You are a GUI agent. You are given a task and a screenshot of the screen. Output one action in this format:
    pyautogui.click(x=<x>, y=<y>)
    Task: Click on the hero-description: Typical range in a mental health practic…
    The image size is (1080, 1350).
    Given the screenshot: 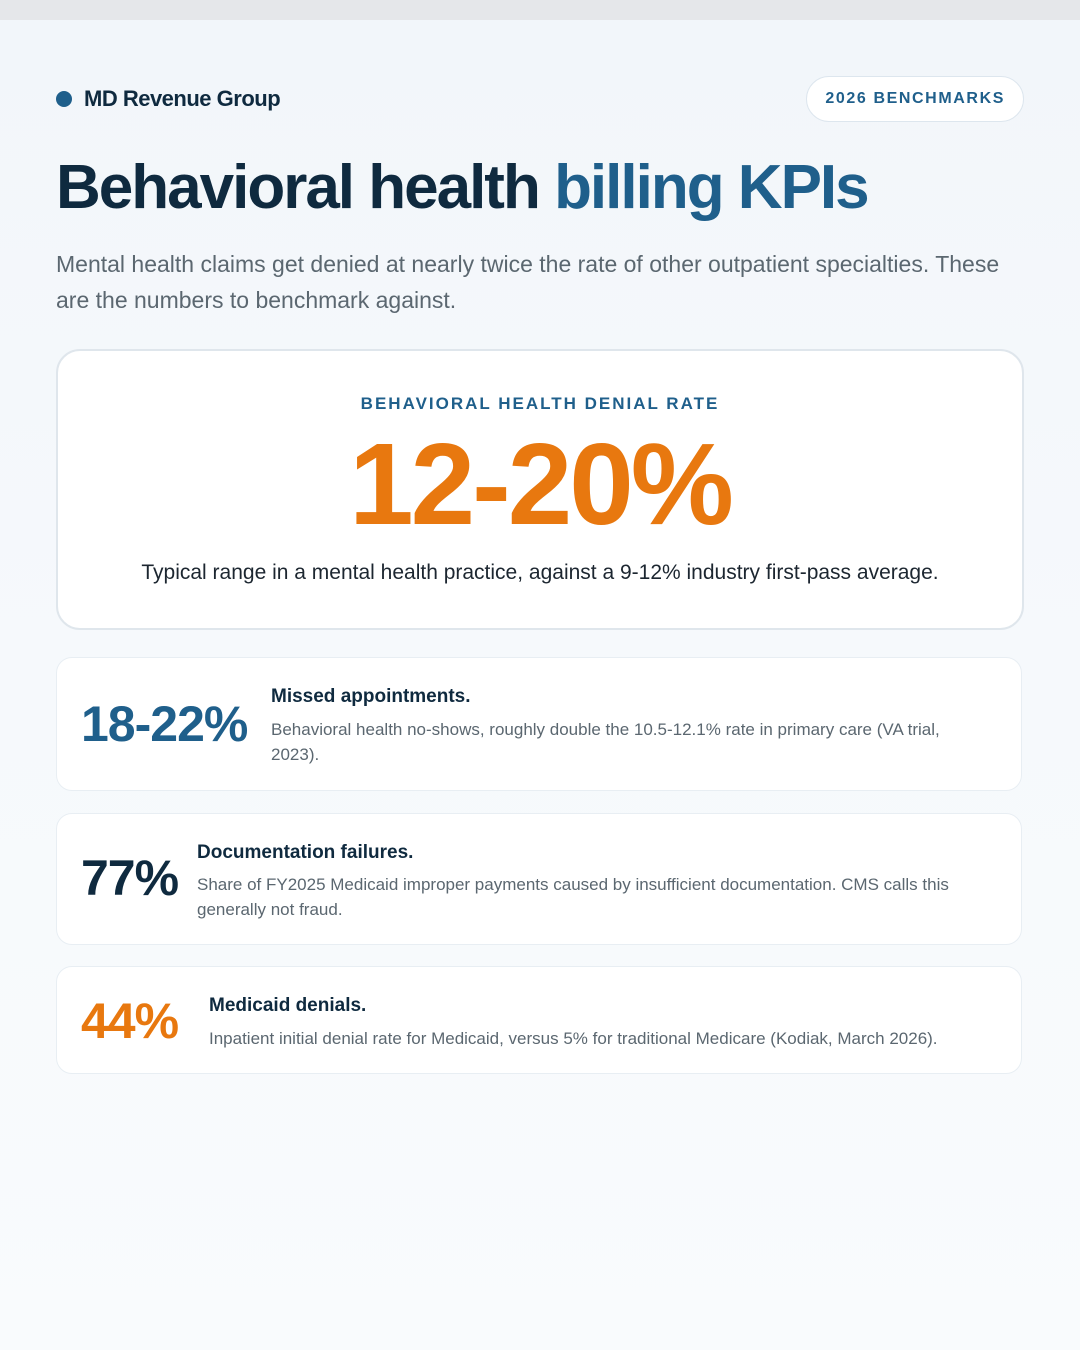 What is the action you would take?
    pyautogui.click(x=540, y=572)
    